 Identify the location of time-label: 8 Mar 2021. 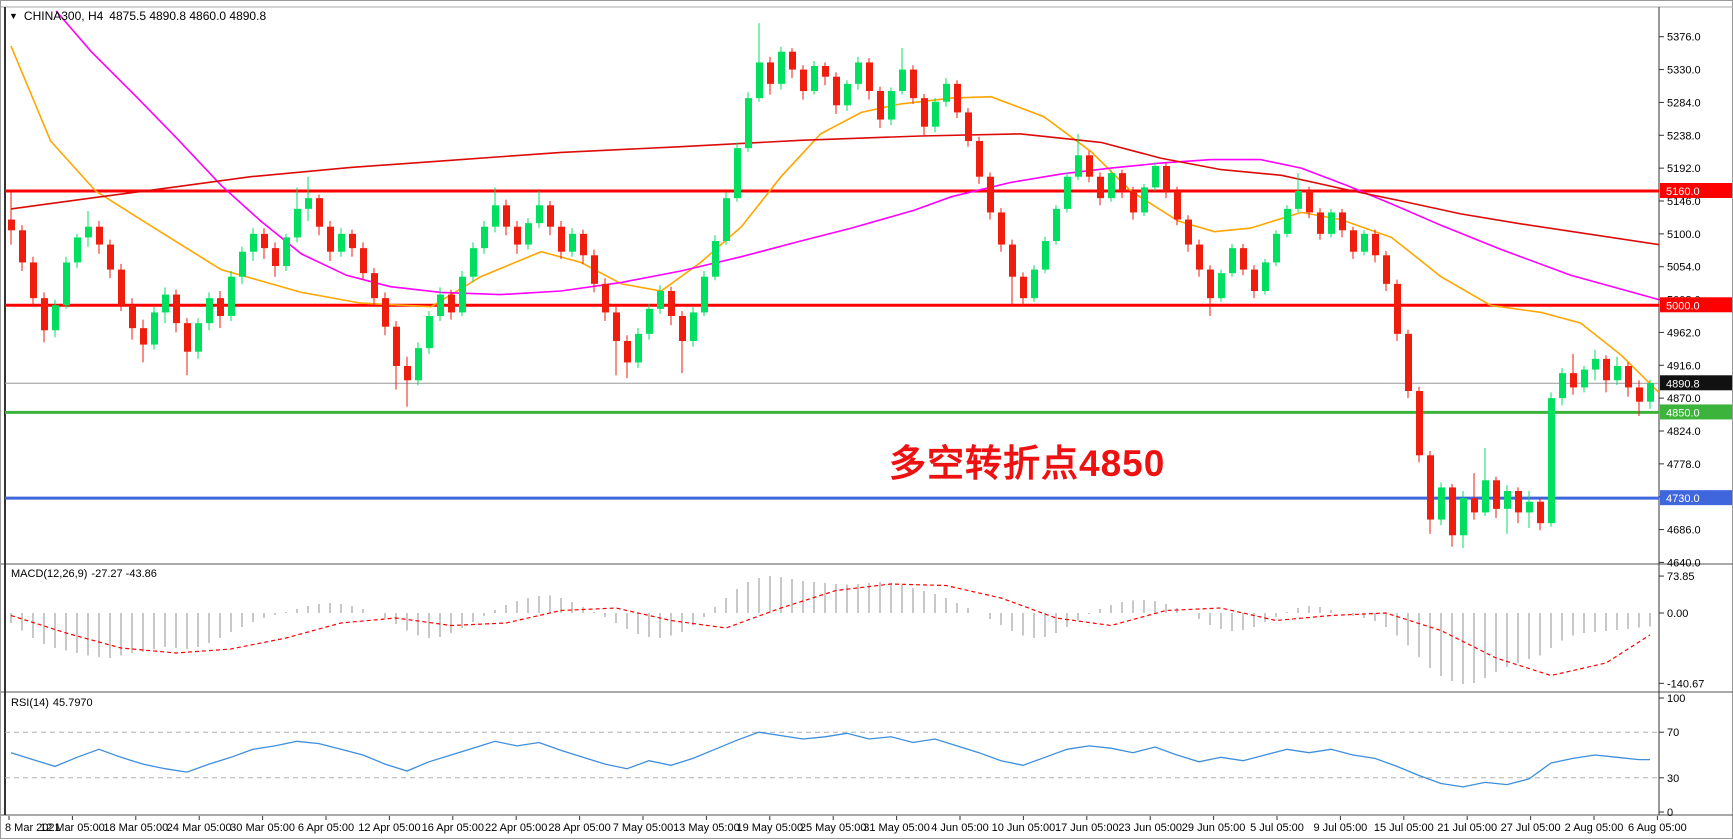
(33, 828).